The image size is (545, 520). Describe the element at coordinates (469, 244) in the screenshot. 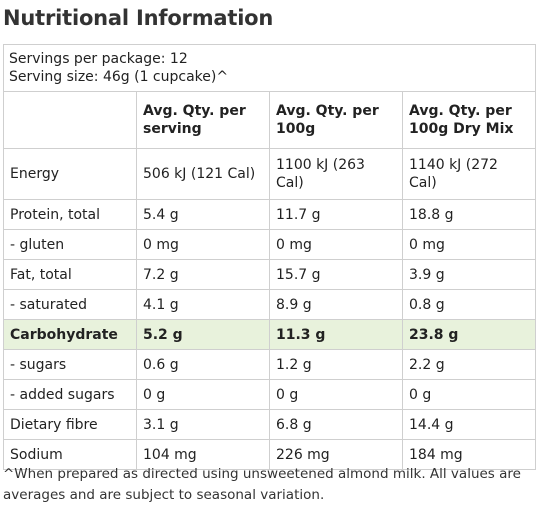

I see `value-per-100g-dry: 0 mg` at that location.